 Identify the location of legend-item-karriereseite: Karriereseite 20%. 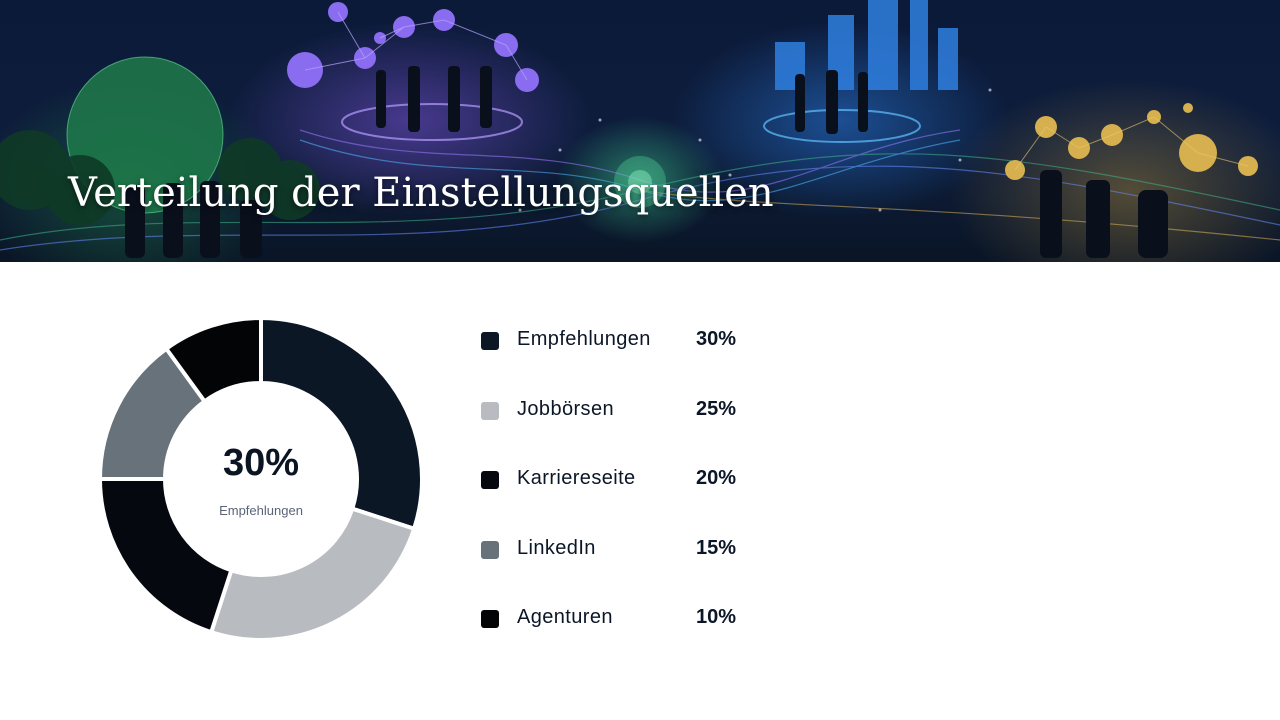
(630, 494).